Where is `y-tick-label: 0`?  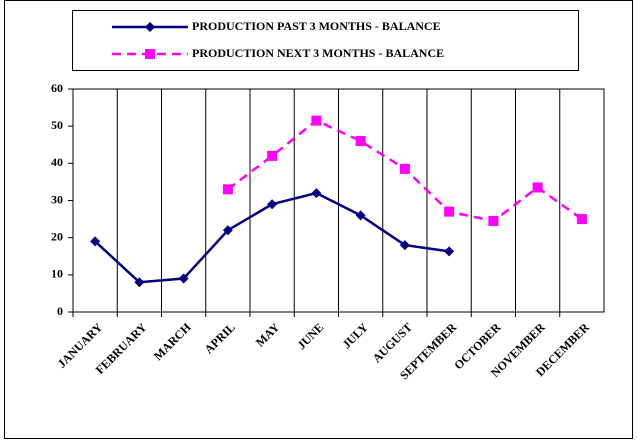 y-tick-label: 0 is located at coordinates (60, 311).